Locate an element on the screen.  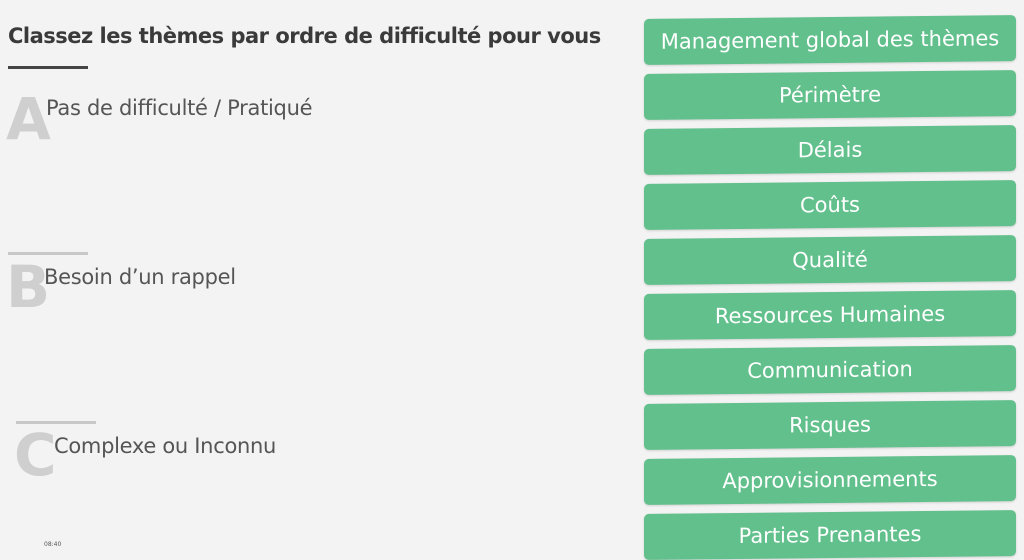
theme-card: Parties Prenantes is located at coordinates (830, 535).